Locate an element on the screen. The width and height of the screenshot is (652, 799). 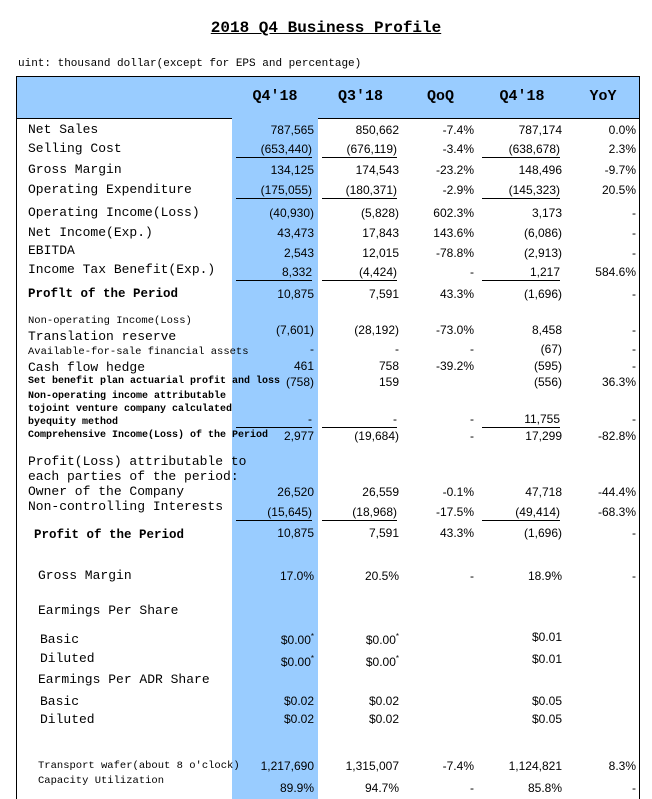
row-label: Income Tax Benefit(Exp.) is located at coordinates (122, 269).